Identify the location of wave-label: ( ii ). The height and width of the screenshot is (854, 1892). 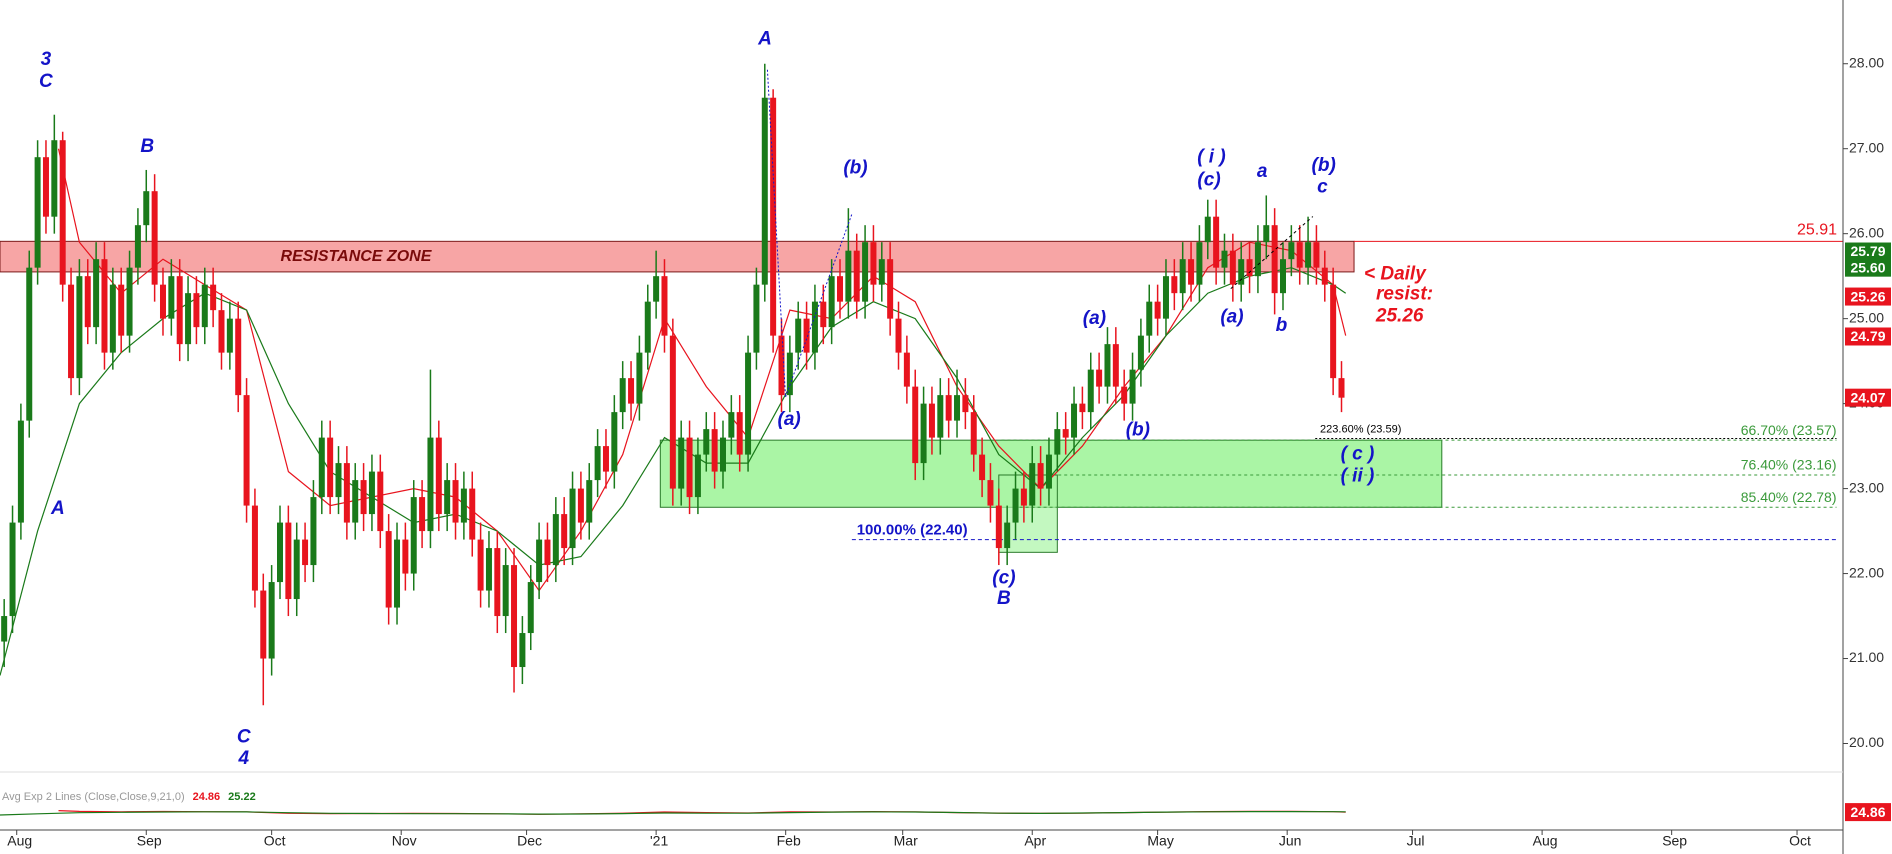
(1358, 475).